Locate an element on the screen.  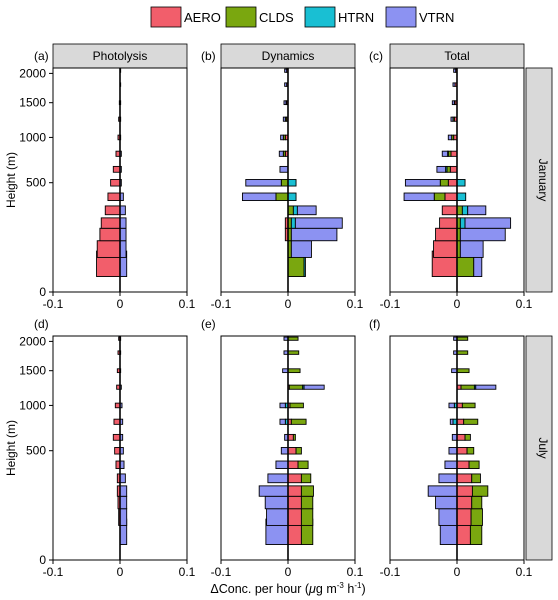
row-strips: January July is located at coordinates (539, 314).